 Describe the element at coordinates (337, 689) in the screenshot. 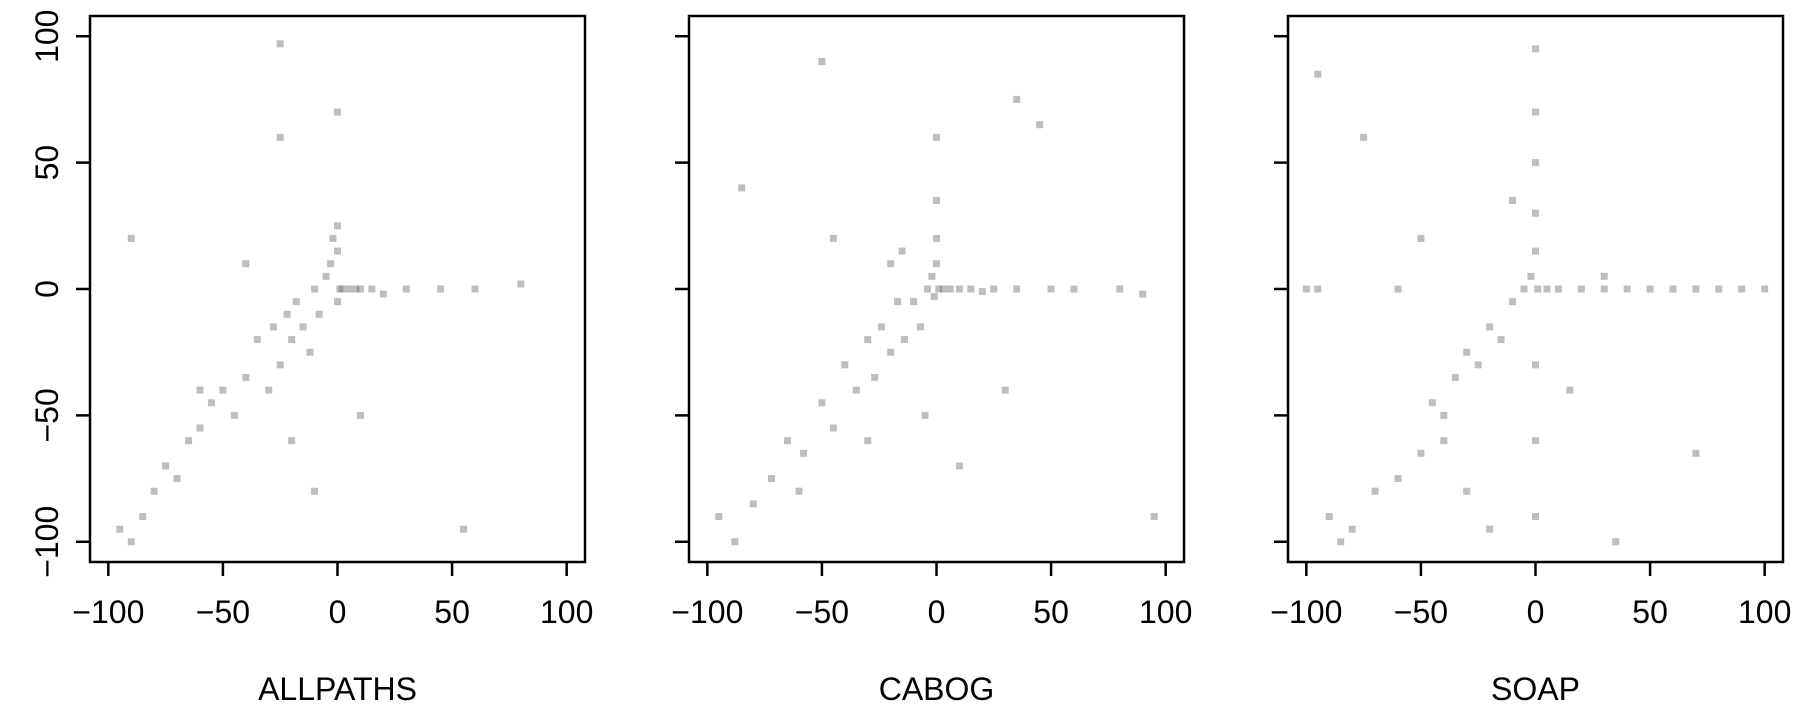

I see `x-axis-label: ALLPATHS` at that location.